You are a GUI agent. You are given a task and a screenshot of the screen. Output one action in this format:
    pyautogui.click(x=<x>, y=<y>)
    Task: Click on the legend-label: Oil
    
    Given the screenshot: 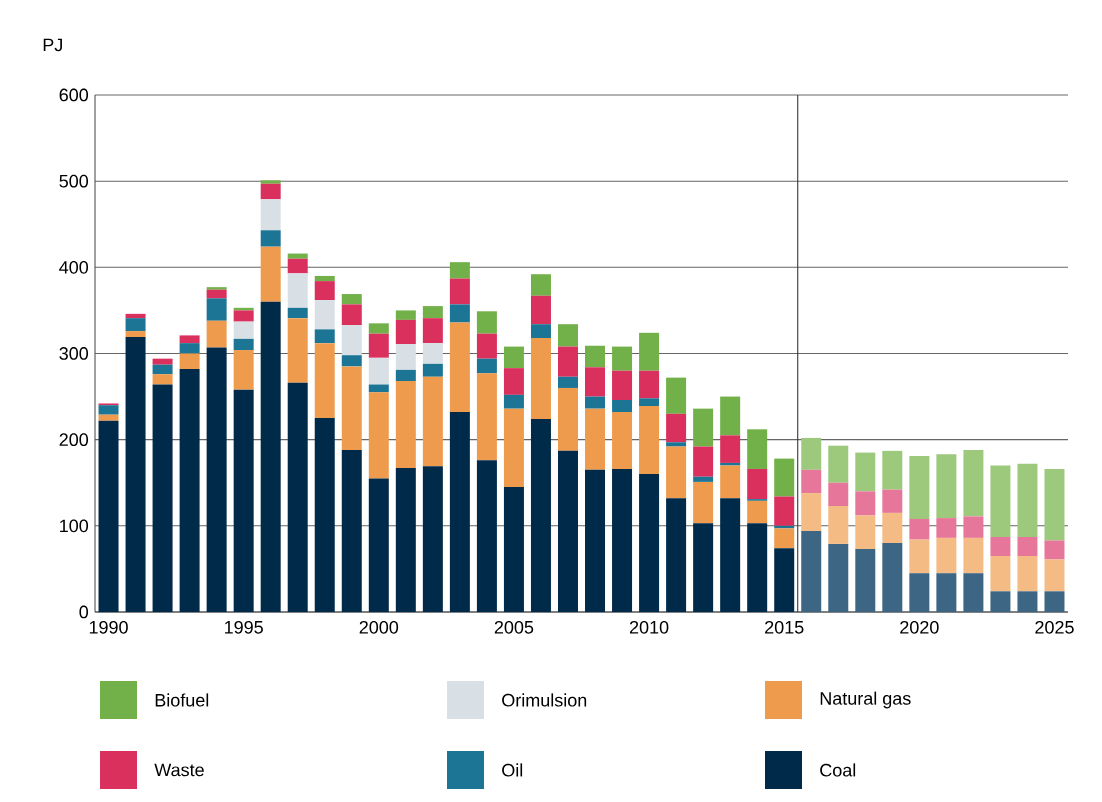 What is the action you would take?
    pyautogui.click(x=512, y=770)
    